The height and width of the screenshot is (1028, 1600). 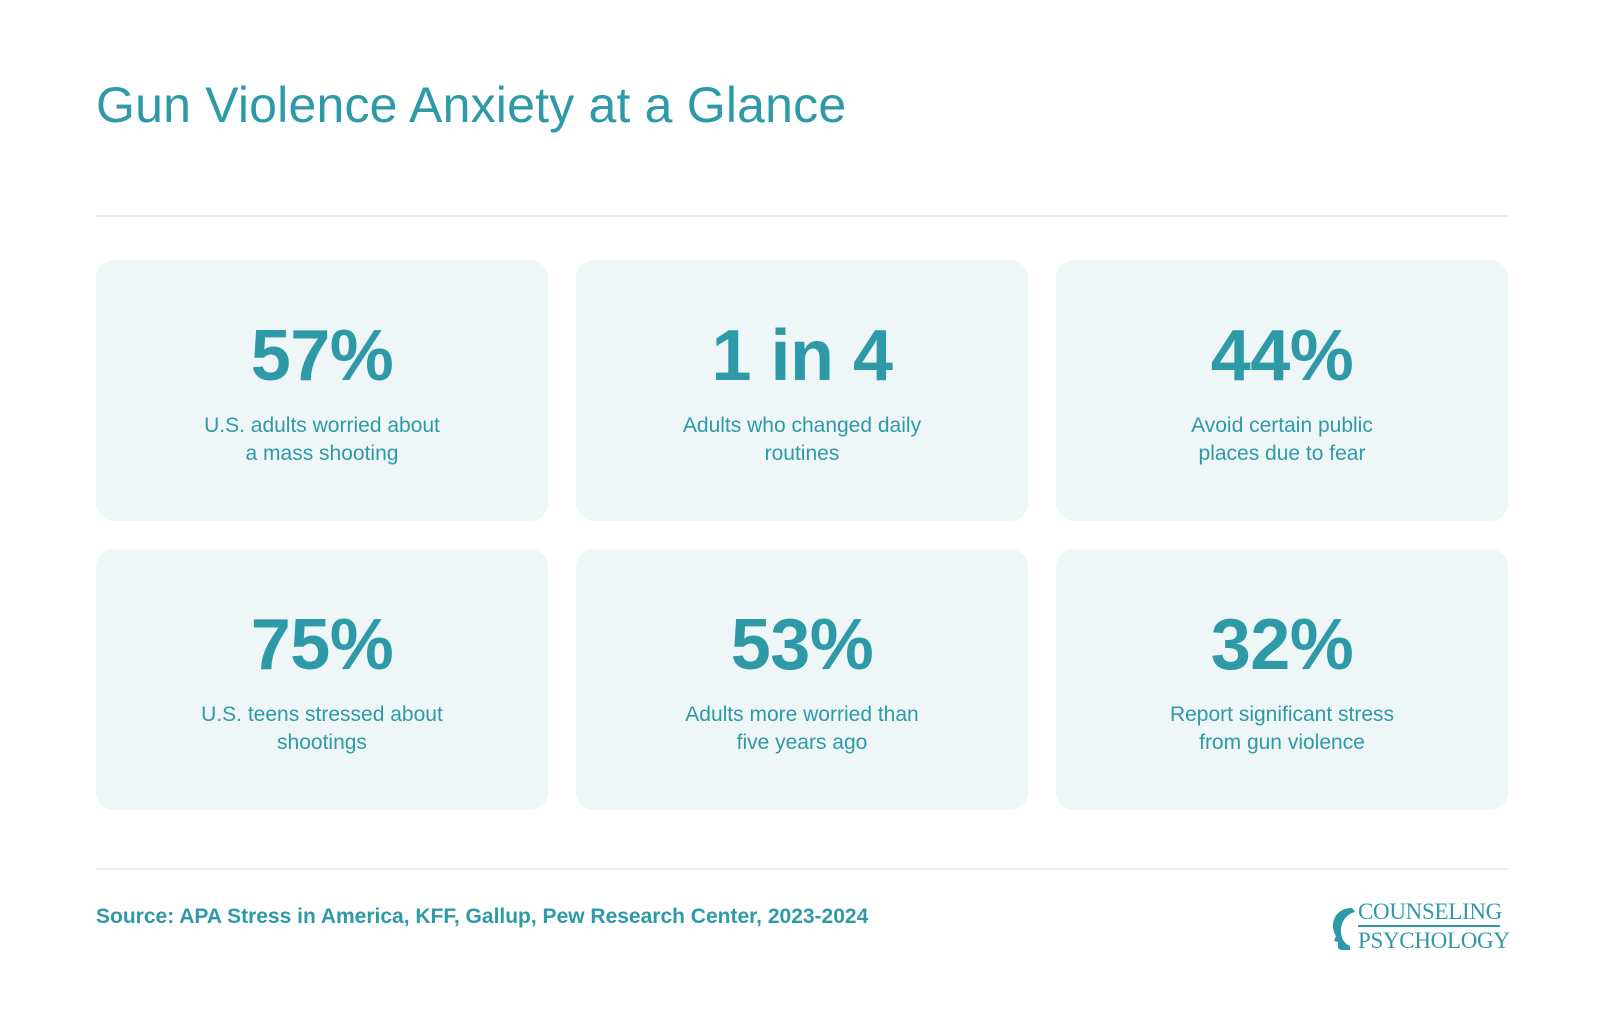 What do you see at coordinates (1434, 940) in the screenshot?
I see `logo-line-psychology: PSYCHOLOGY` at bounding box center [1434, 940].